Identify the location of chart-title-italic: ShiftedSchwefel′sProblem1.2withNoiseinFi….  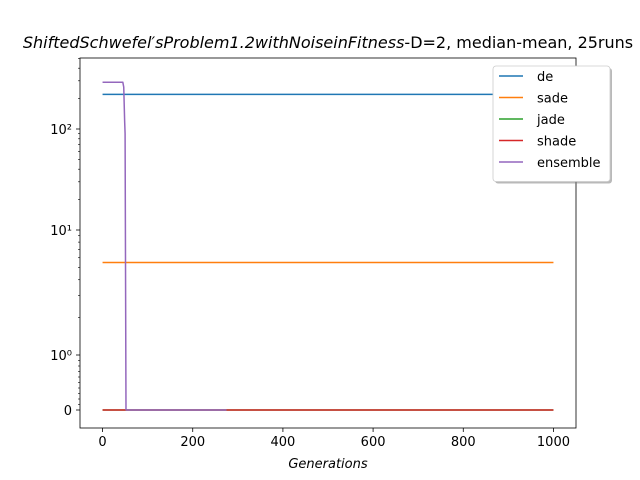
(214, 42).